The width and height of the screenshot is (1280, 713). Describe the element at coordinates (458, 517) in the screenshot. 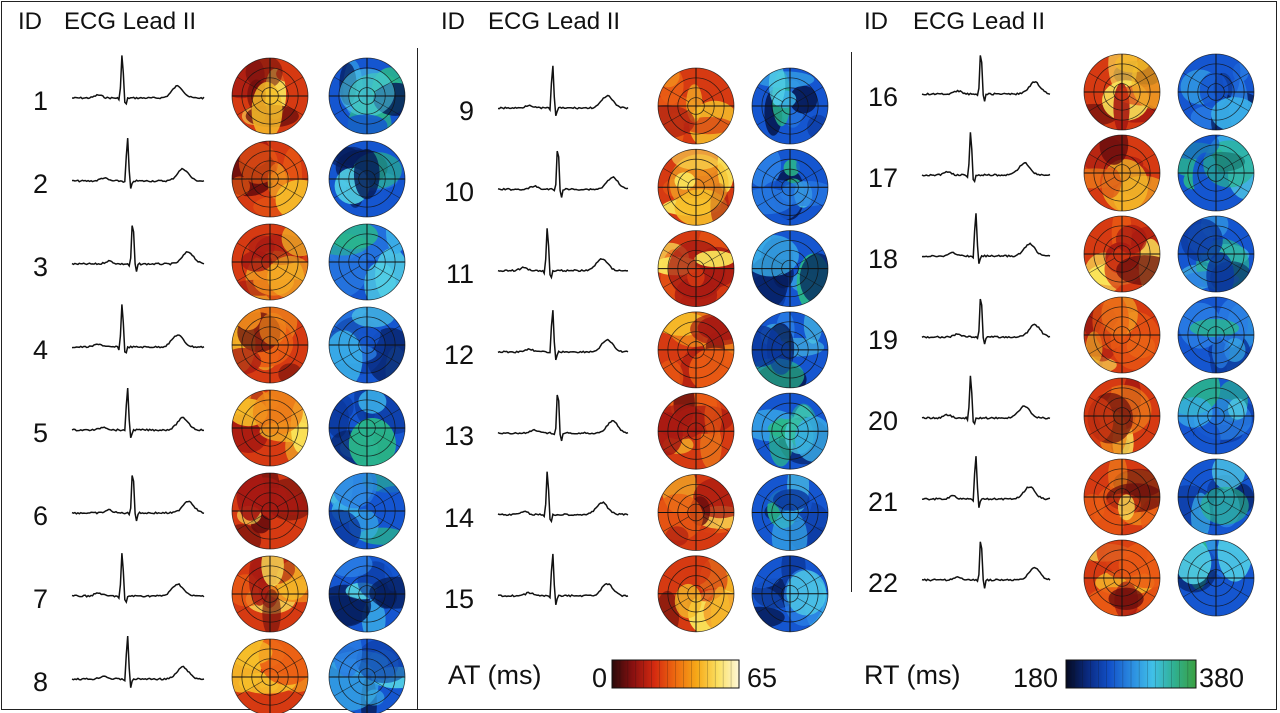

I see `patient-id-14: 14` at that location.